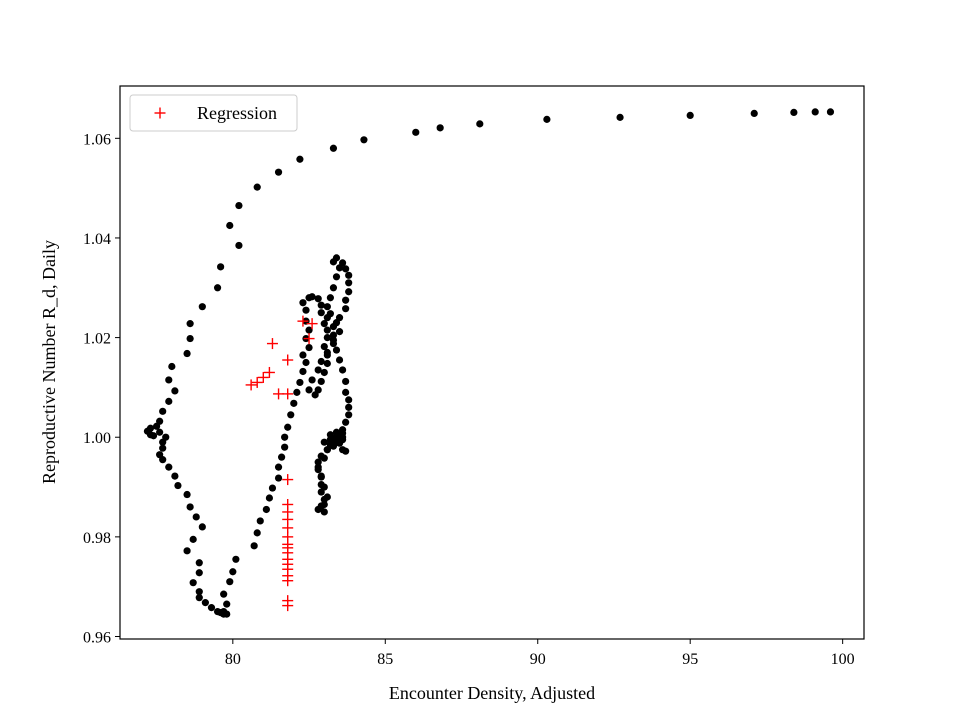 The width and height of the screenshot is (960, 720). I want to click on legend-plus-mark, so click(160, 113).